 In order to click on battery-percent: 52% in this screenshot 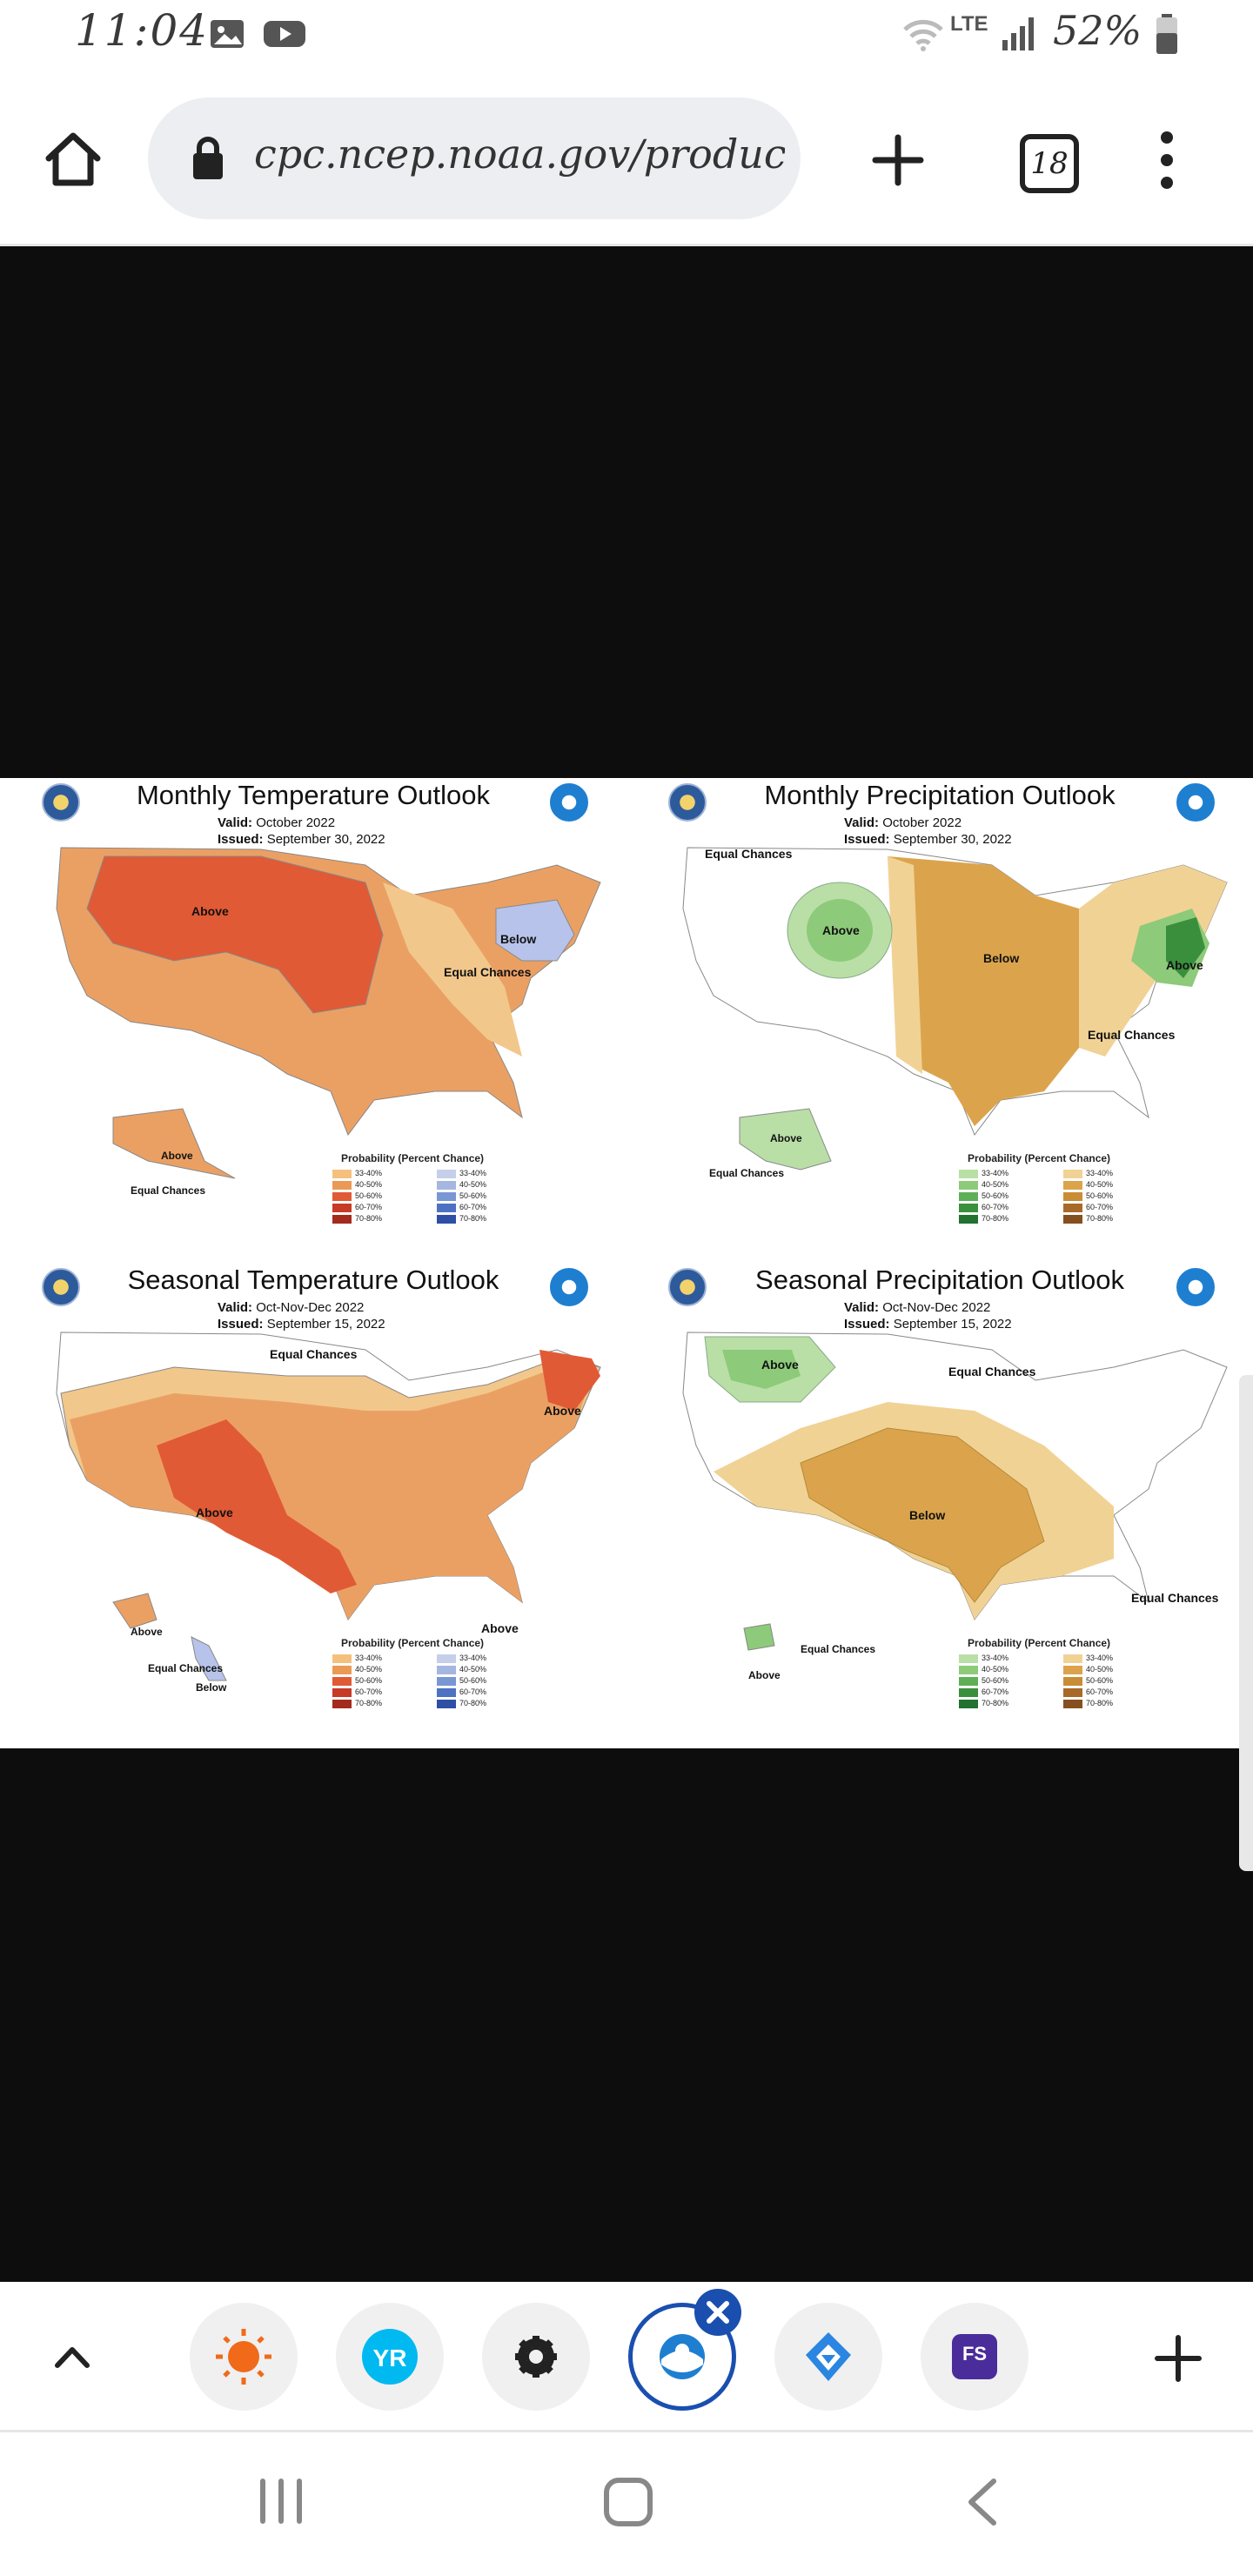, I will do `click(1097, 30)`.